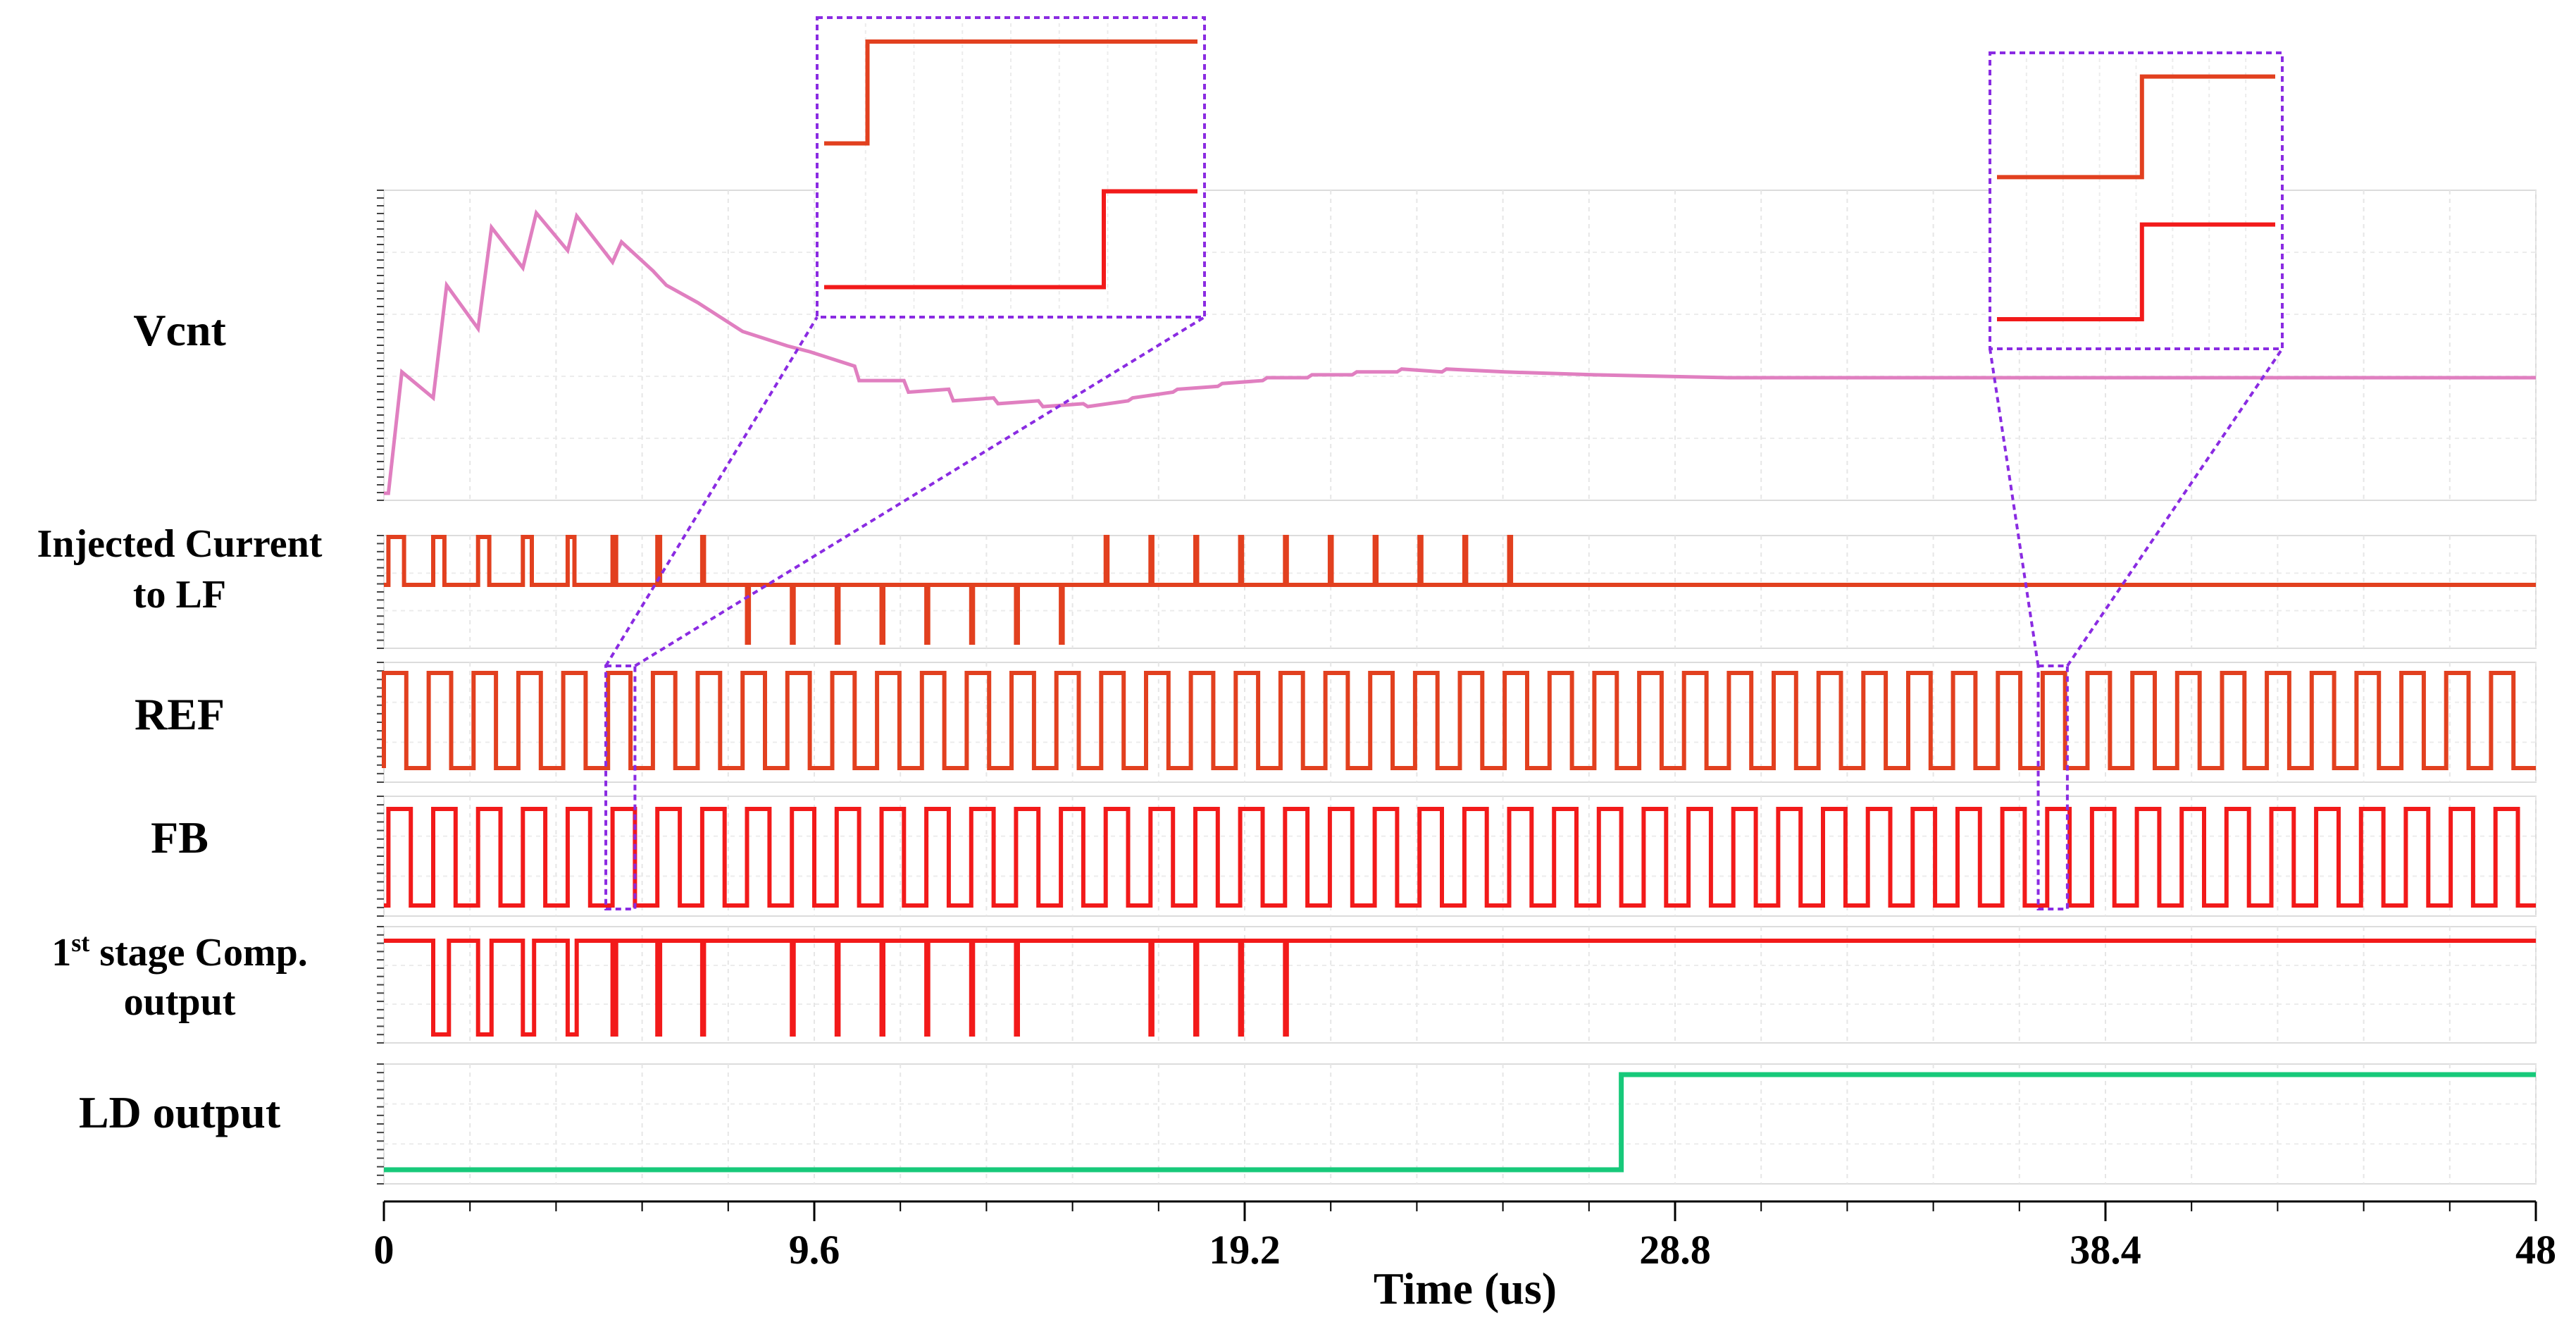 This screenshot has width=2576, height=1329. Describe the element at coordinates (2535, 1250) in the screenshot. I see `x-tick-label: 48` at that location.